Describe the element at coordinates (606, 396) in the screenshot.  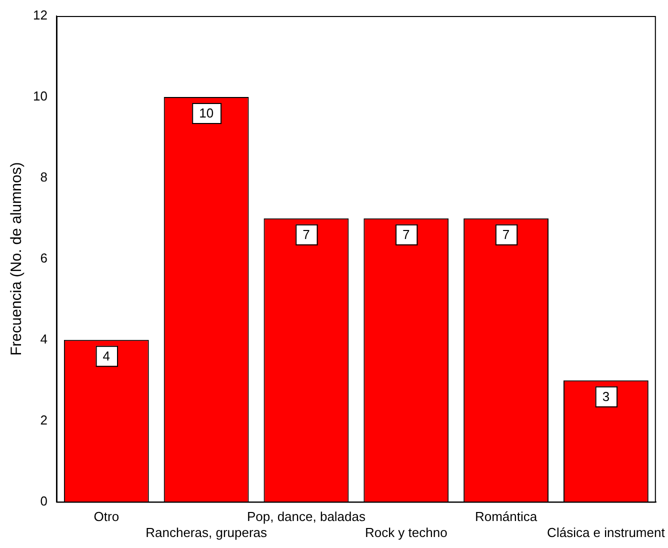
I see `data-label: 3` at that location.